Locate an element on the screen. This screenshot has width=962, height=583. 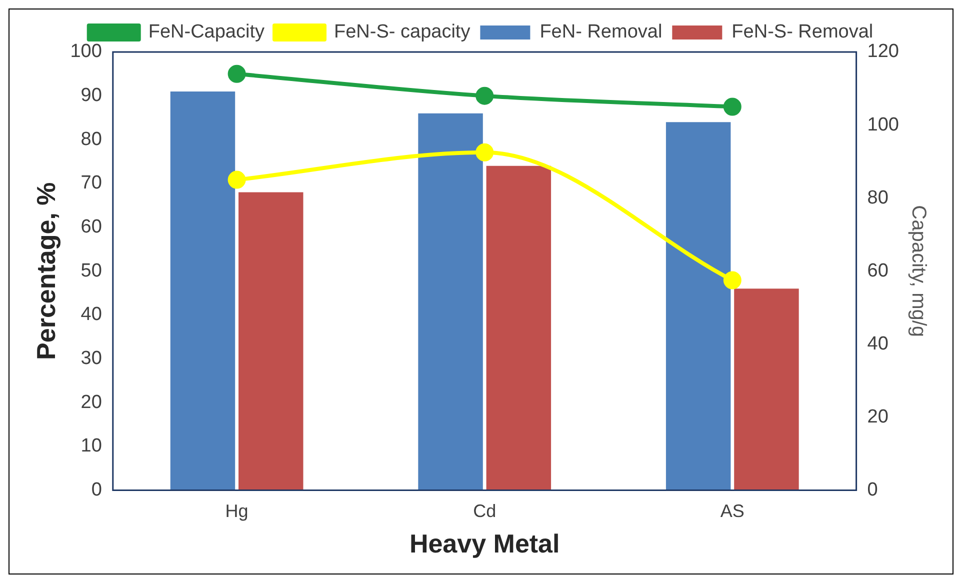
y2-tick-label: 20 is located at coordinates (877, 417).